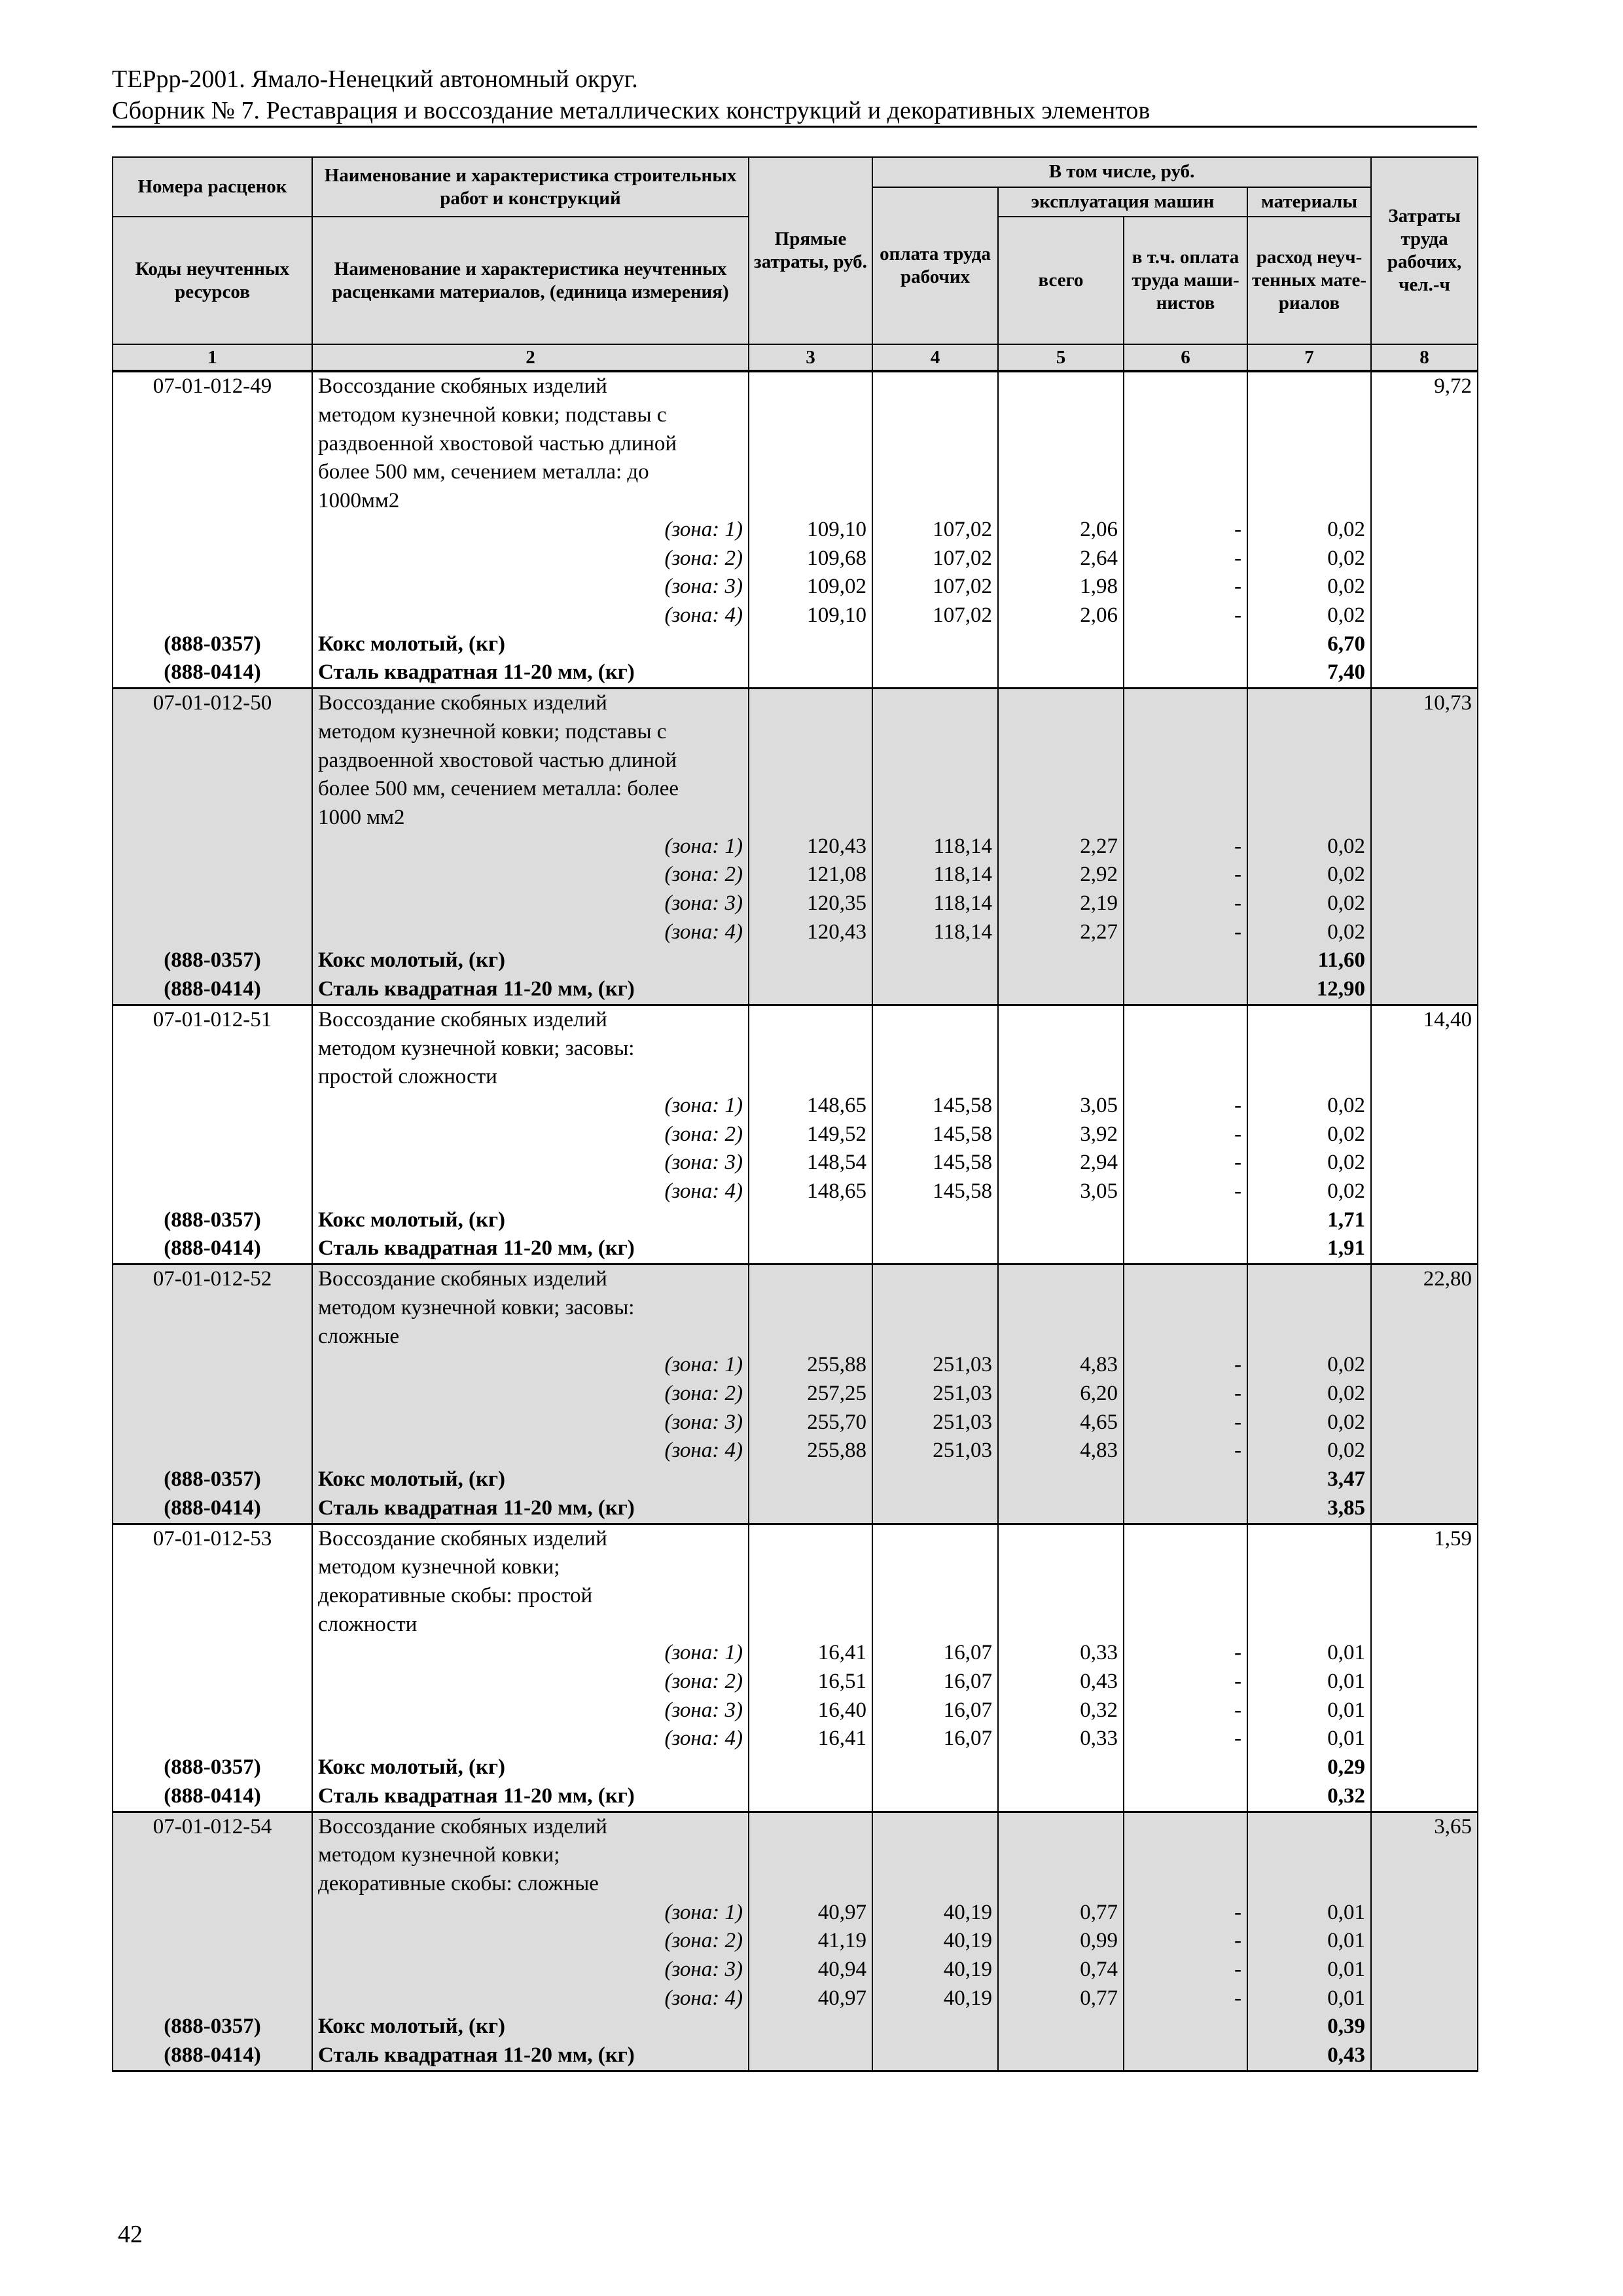 The height and width of the screenshot is (2296, 1623). What do you see at coordinates (368, 1624) in the screenshot?
I see `description-line: сложности` at bounding box center [368, 1624].